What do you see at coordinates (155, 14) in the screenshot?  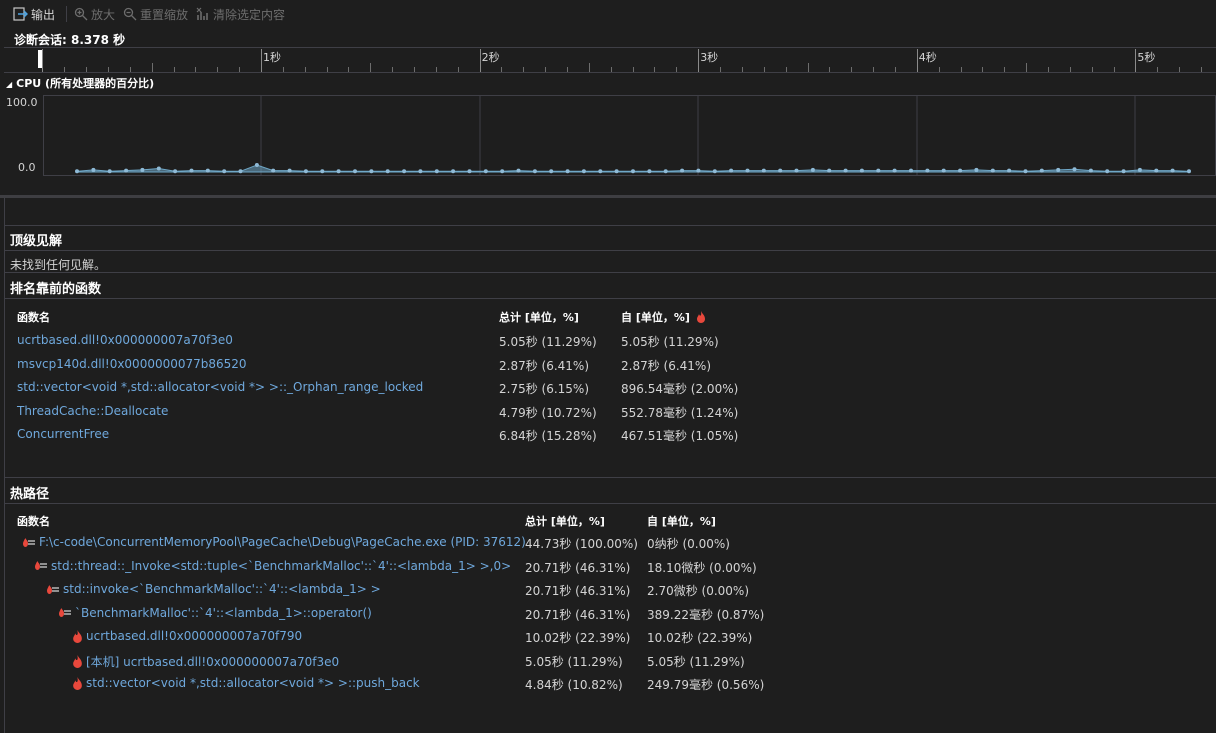 I see `reset-zoom-button: 重置缩放` at bounding box center [155, 14].